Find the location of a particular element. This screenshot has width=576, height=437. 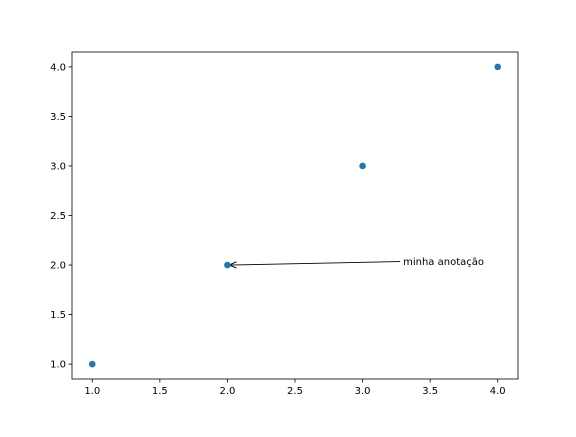

y-tick-label: 3.0 is located at coordinates (58, 166).